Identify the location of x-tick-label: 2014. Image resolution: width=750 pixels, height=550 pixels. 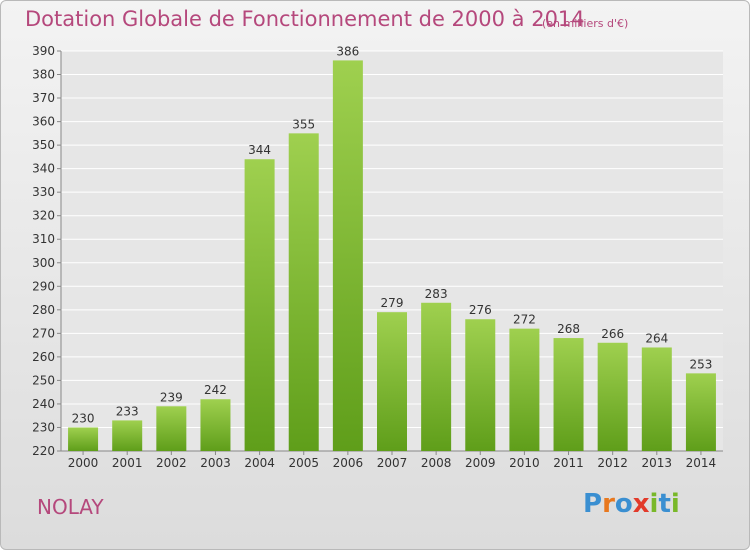
(701, 463).